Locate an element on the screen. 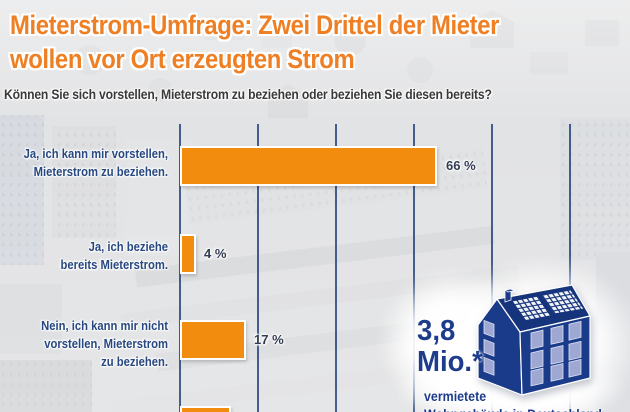  bar-ja-bereits is located at coordinates (188, 254).